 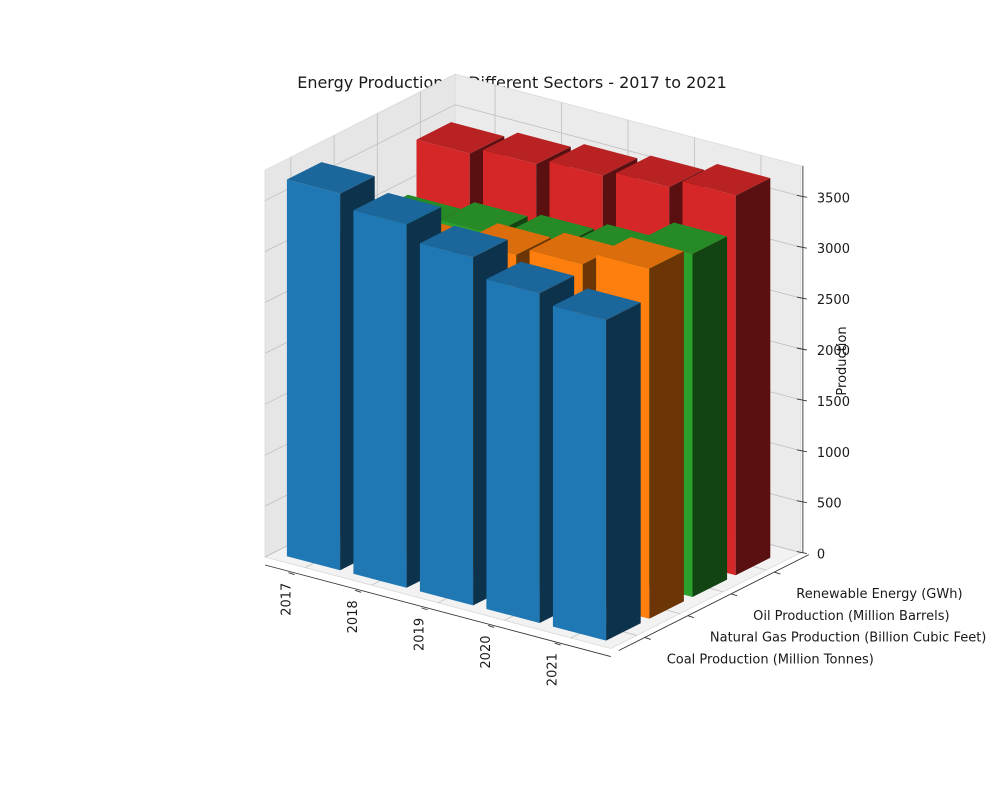 I want to click on year-tick-label: 2021, so click(x=553, y=669).